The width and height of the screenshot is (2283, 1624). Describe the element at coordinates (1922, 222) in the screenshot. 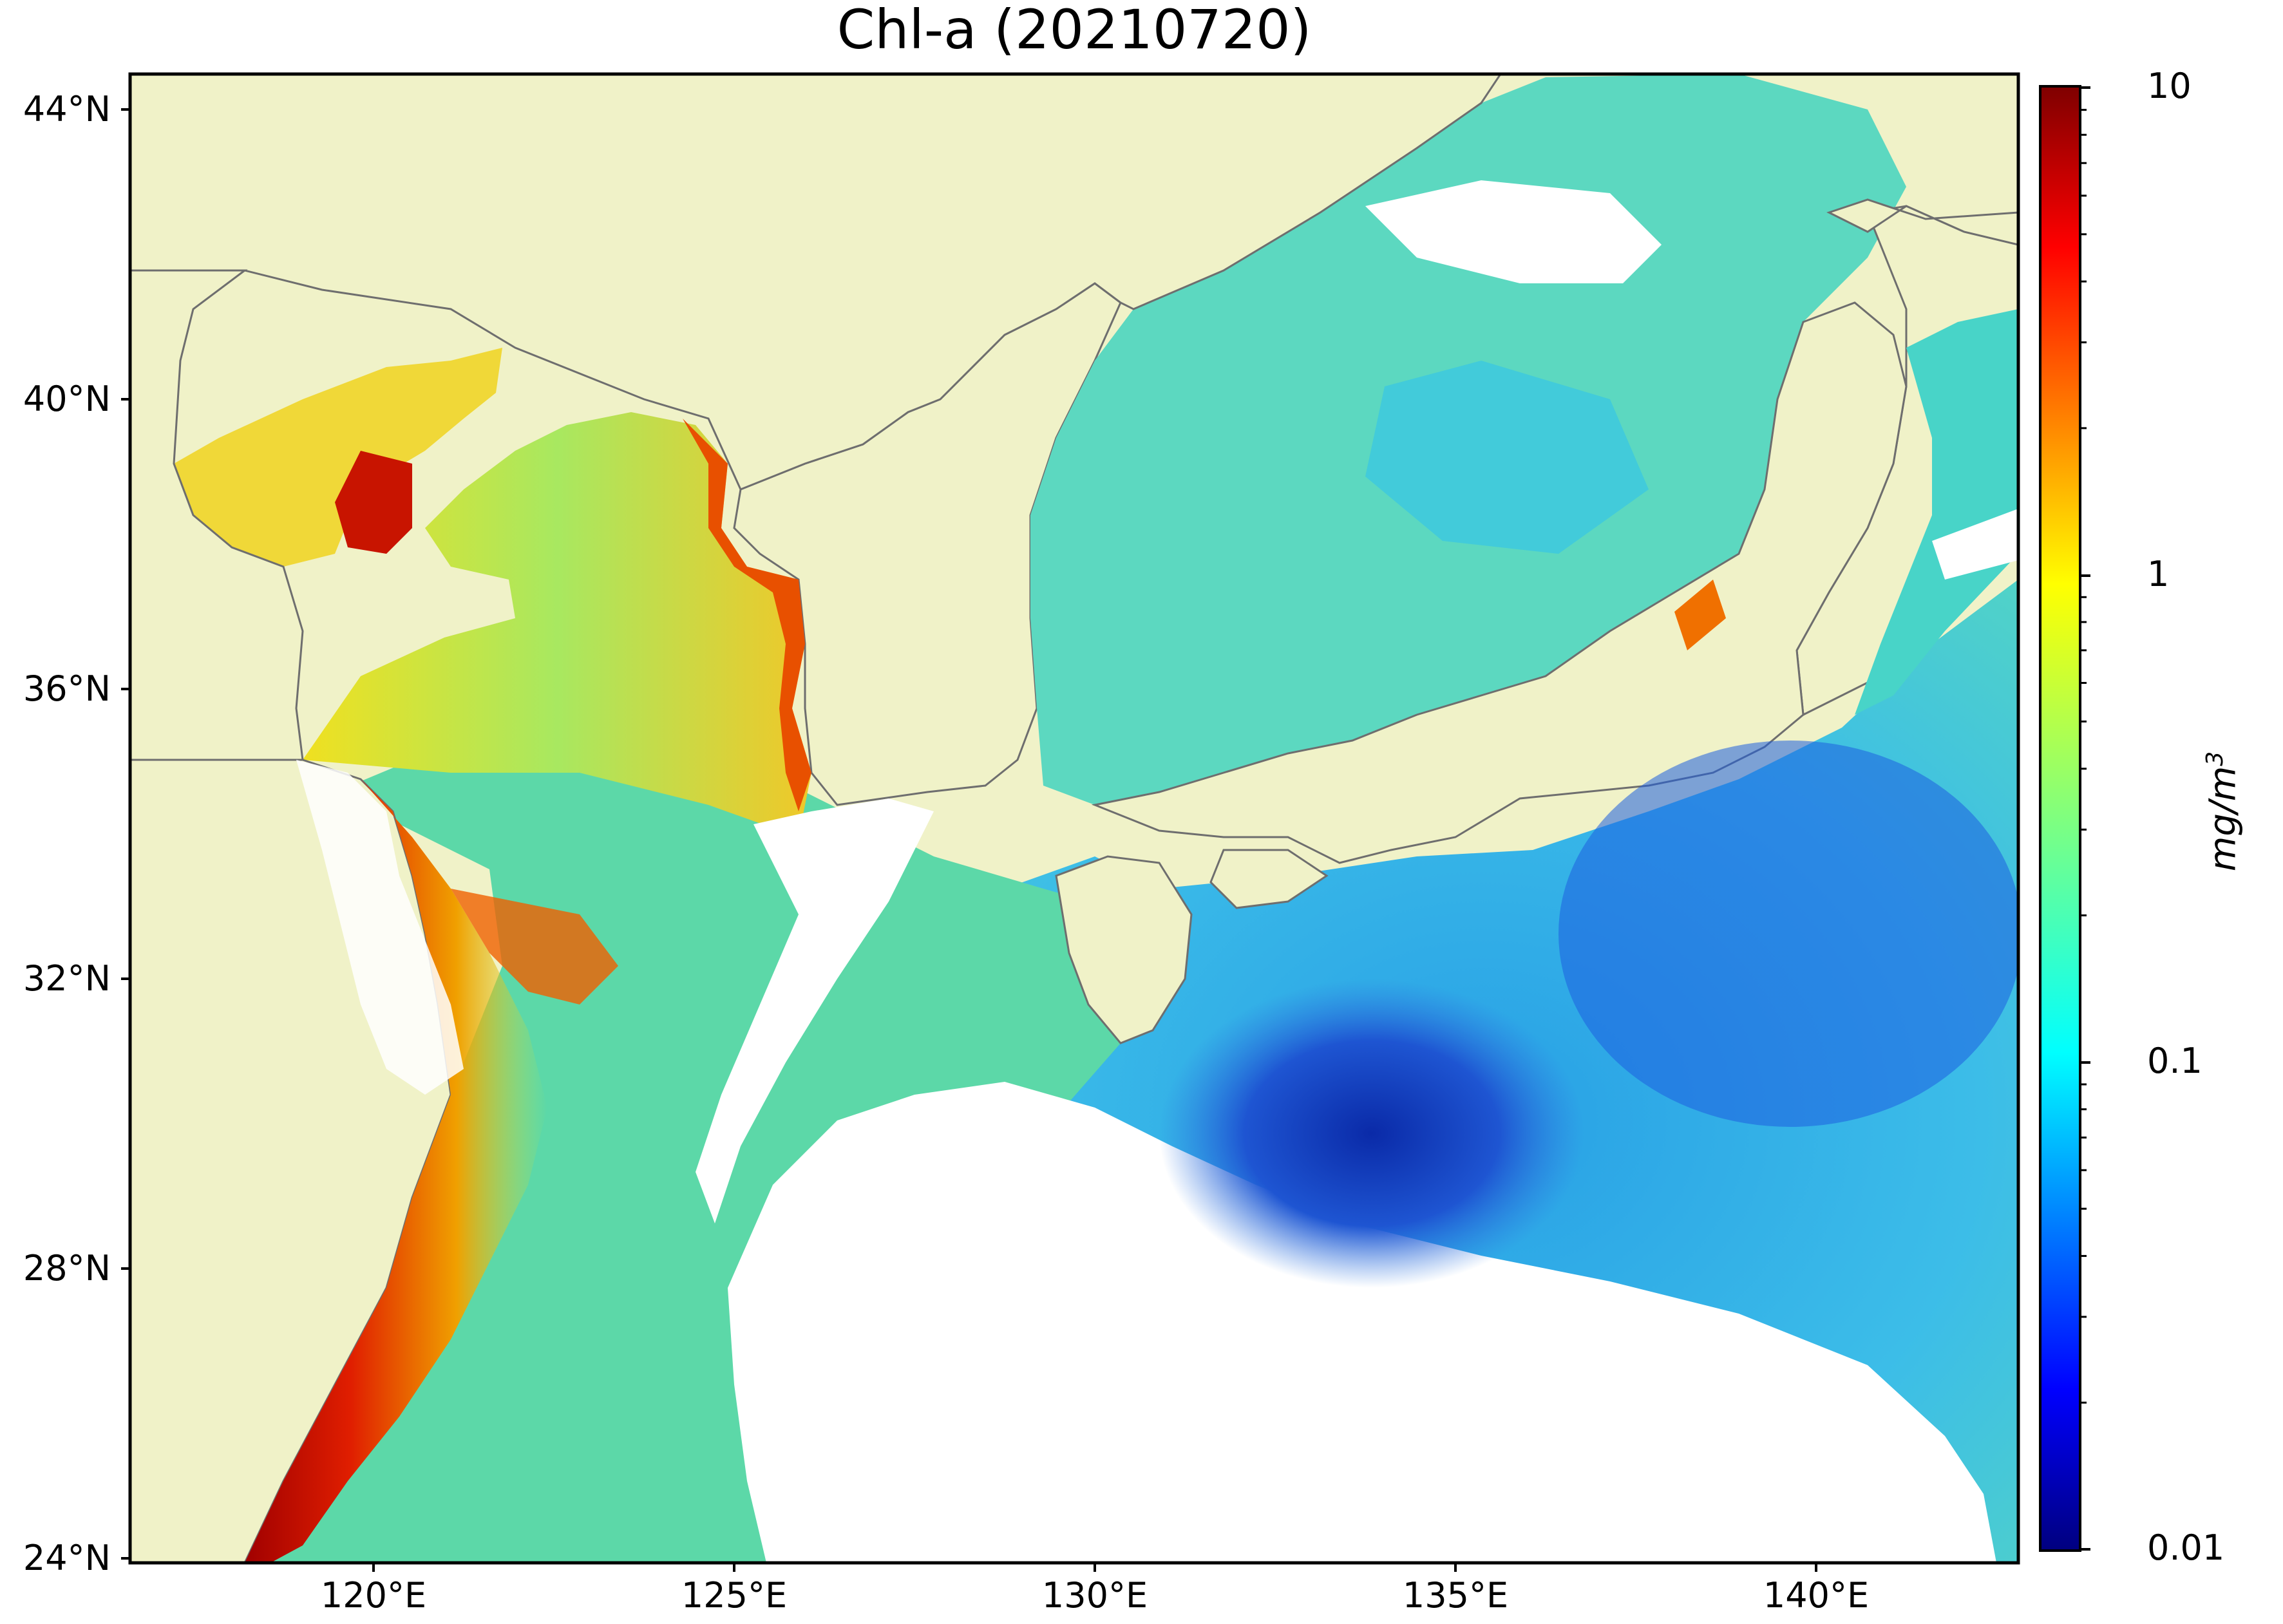

I see `hokkaido` at that location.